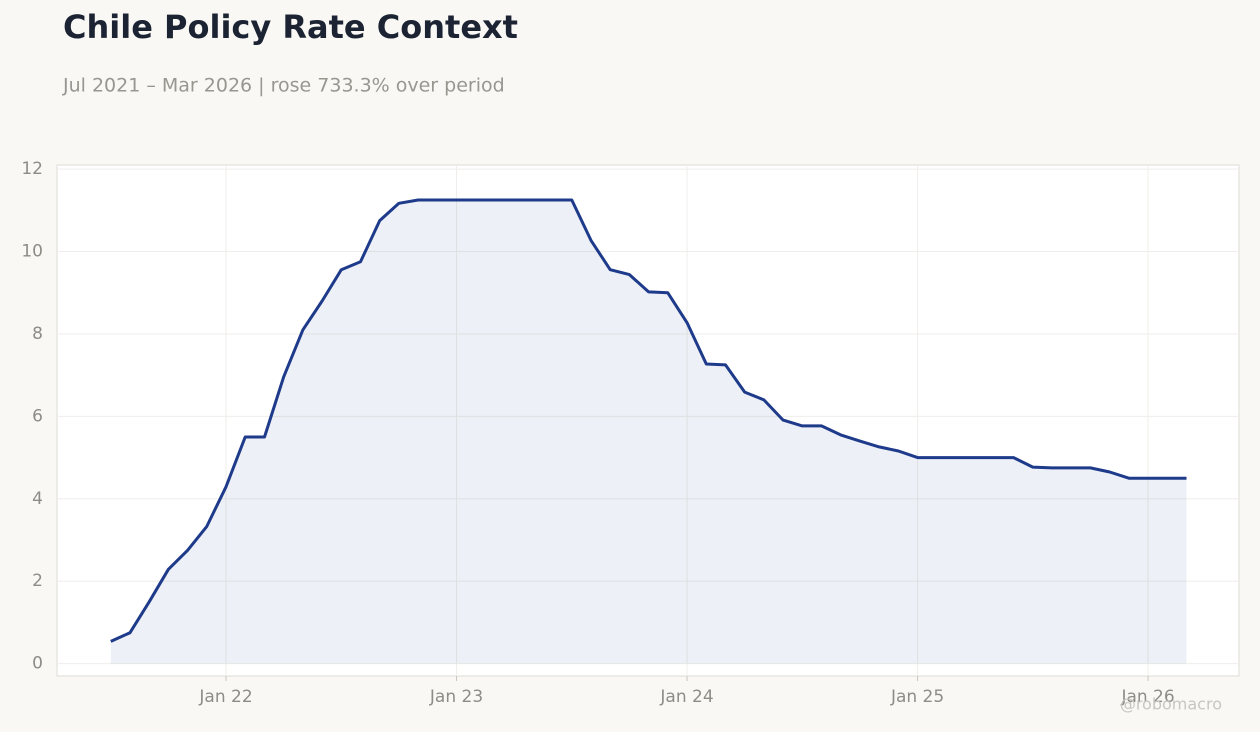 The image size is (1260, 732). What do you see at coordinates (32, 169) in the screenshot?
I see `y-tick-label: 12` at bounding box center [32, 169].